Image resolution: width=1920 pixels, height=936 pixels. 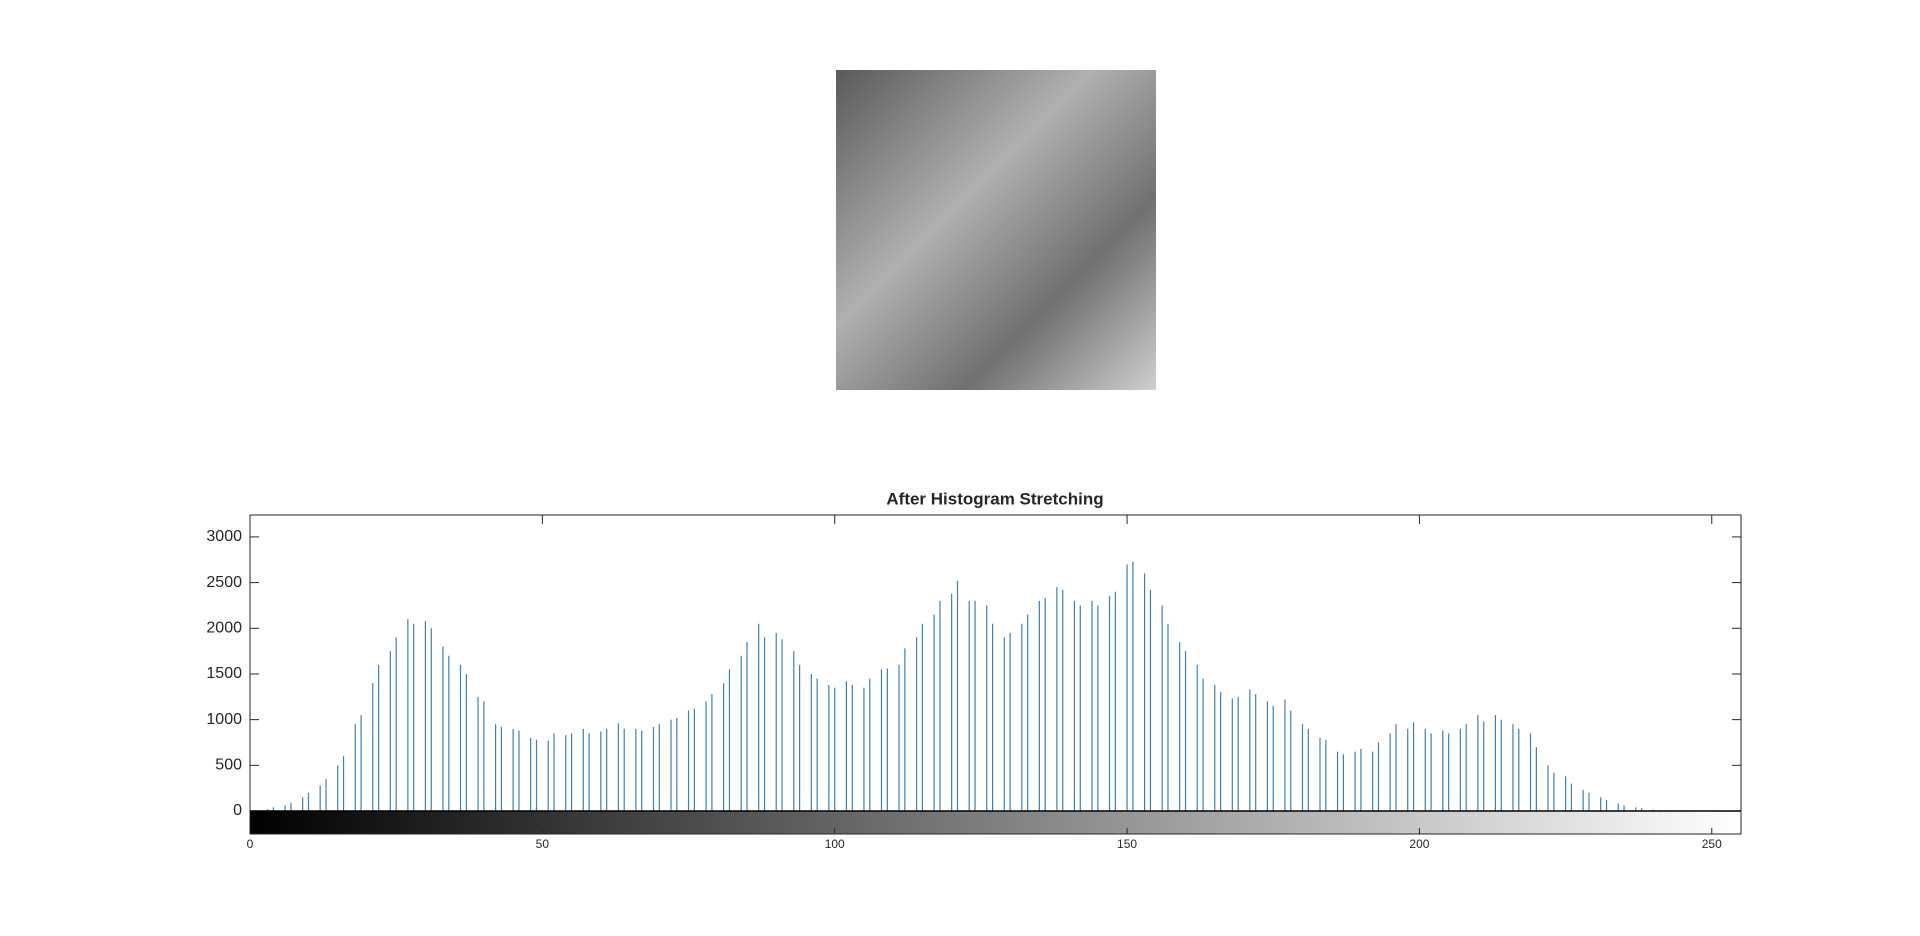 What do you see at coordinates (224, 536) in the screenshot?
I see `y-tick-label: 3000` at bounding box center [224, 536].